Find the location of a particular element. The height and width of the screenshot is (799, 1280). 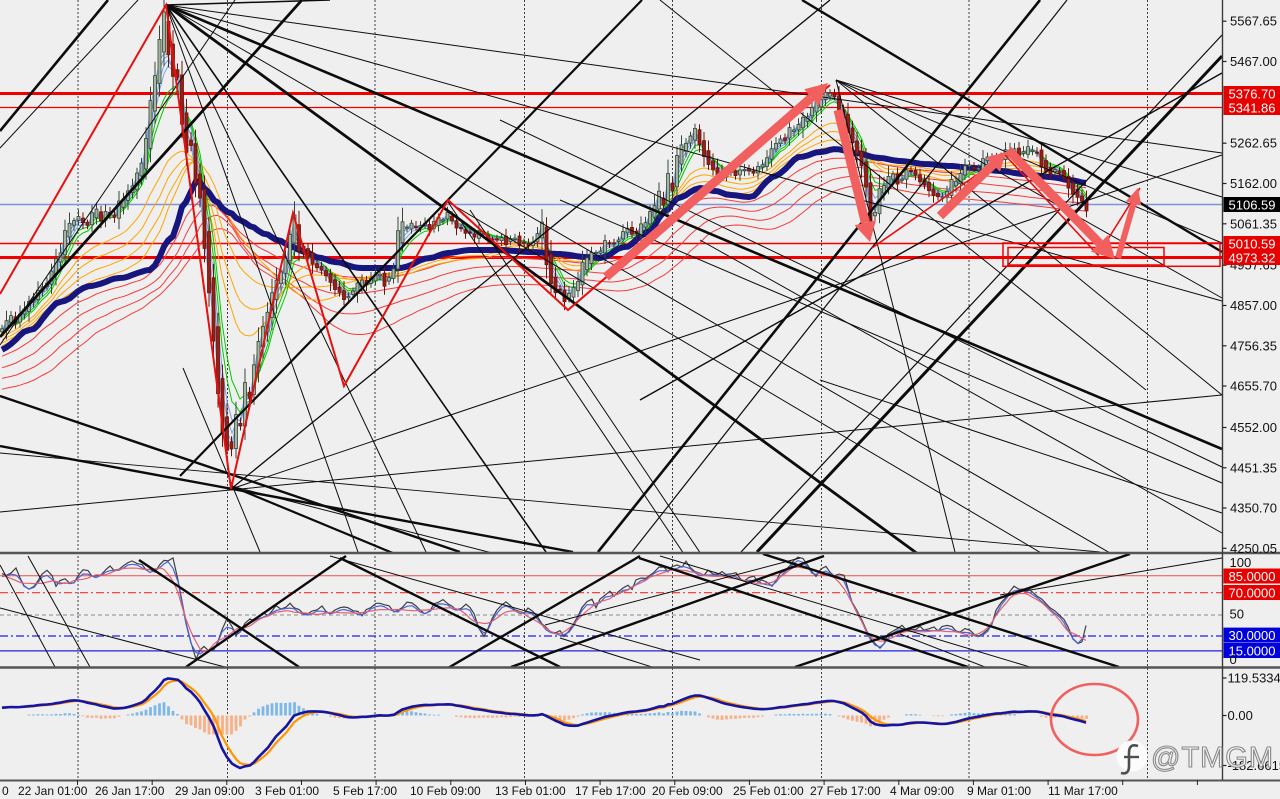

svg-text: 26 Jan 17:00 is located at coordinates (130, 791).